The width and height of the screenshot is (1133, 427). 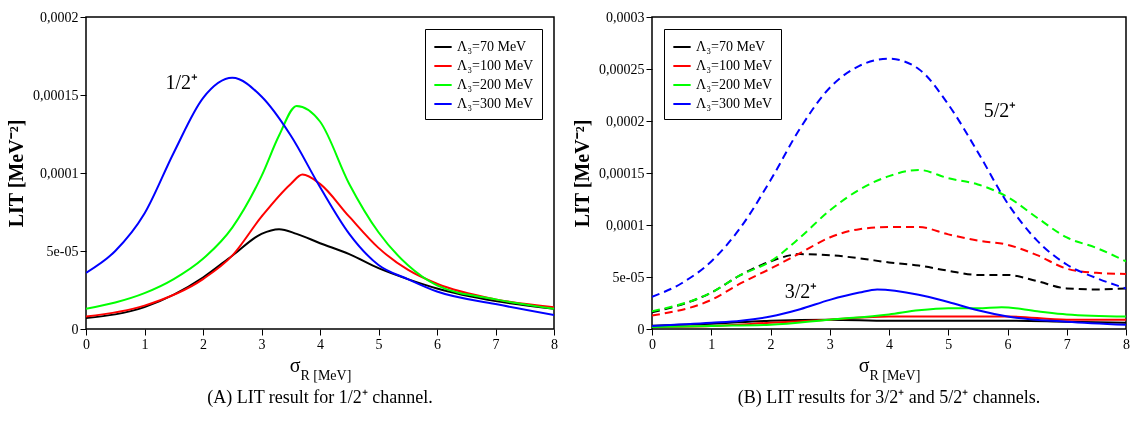 What do you see at coordinates (889, 397) in the screenshot?
I see `text: (B) LIT results for 3/2⁺ and 5/2⁺ channels.` at bounding box center [889, 397].